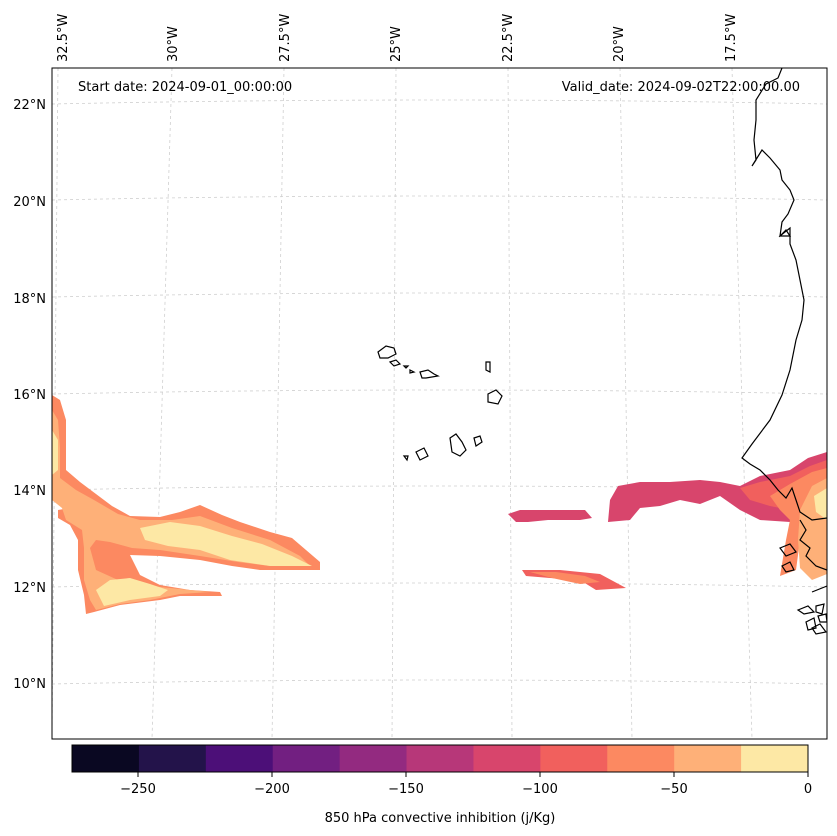 This screenshot has height=836, width=837. What do you see at coordinates (185, 87) in the screenshot?
I see `start-date-label: Start date: 2024-09-01_00:00:00` at bounding box center [185, 87].